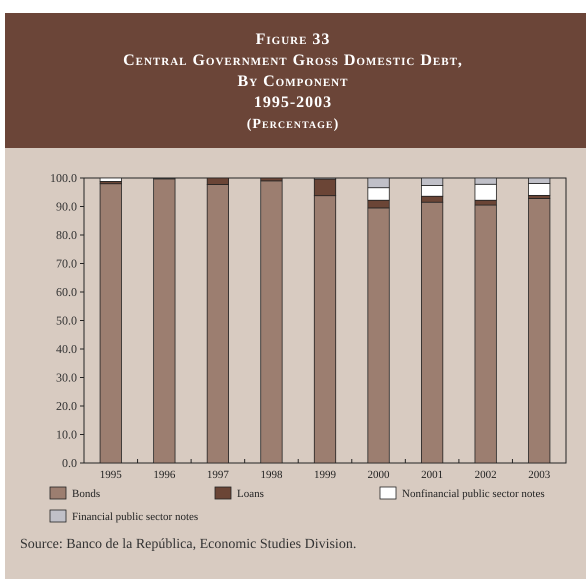  Describe the element at coordinates (135, 517) in the screenshot. I see `legend-label: Financial public sector notes` at that location.